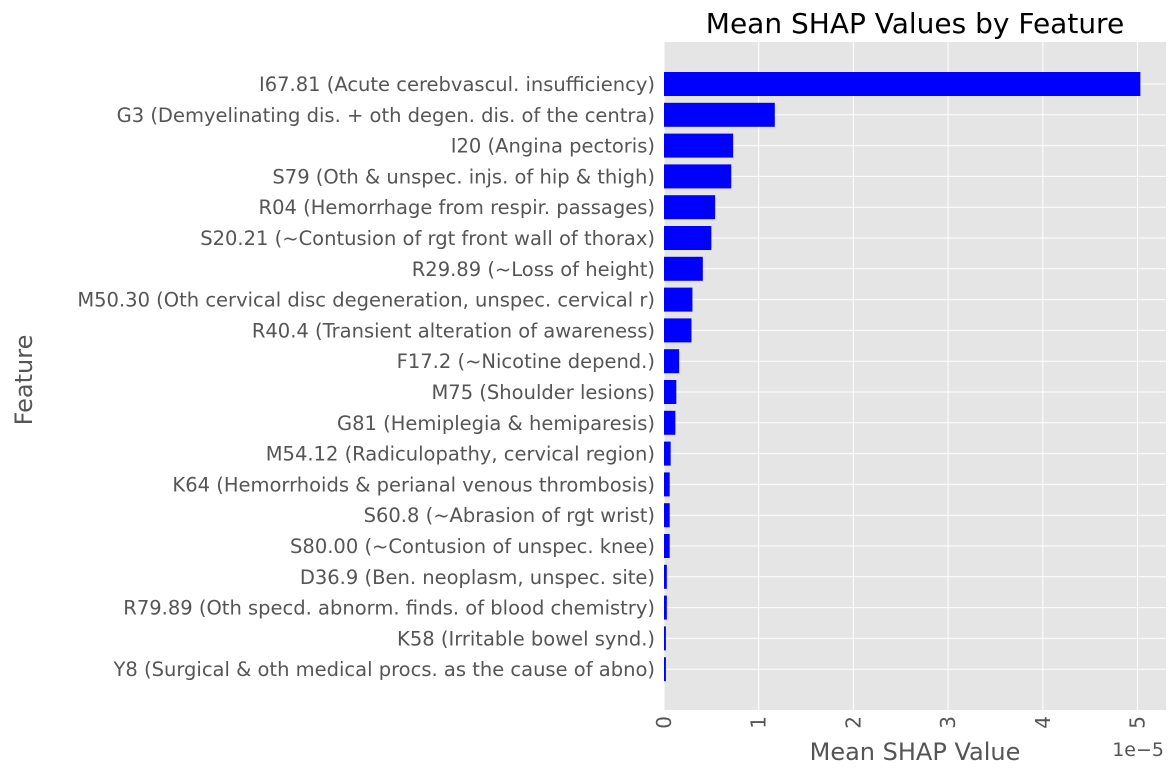  Describe the element at coordinates (553, 146) in the screenshot. I see `y-tick-label: I20 (Angina pectoris)` at that location.